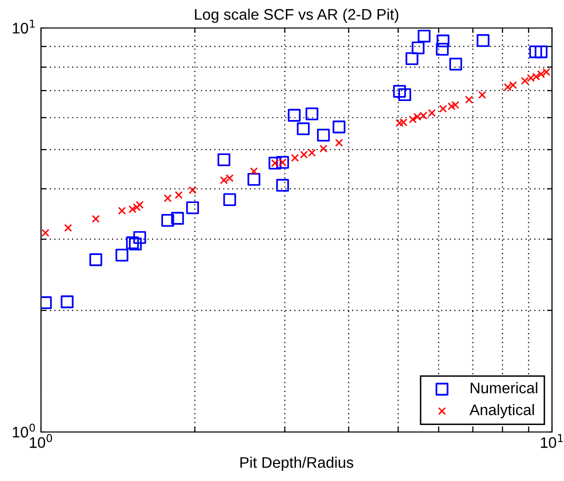 The image size is (564, 481). I want to click on chart-title: Log scale SCF vs AR (2-D Pit), so click(296, 15).